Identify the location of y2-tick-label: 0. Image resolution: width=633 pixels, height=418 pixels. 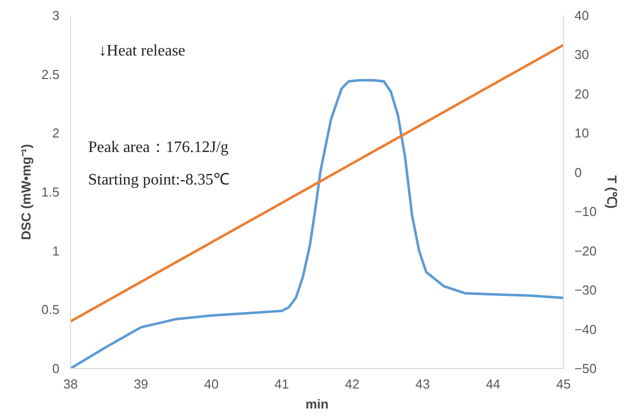
(578, 172).